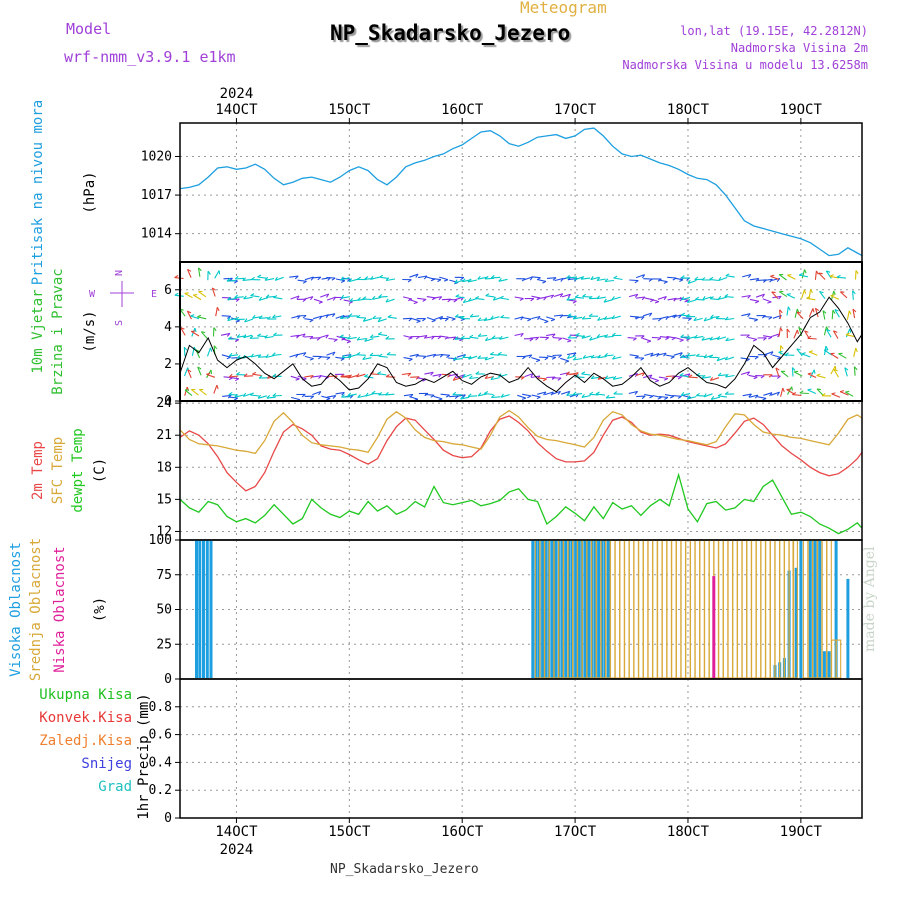 This screenshot has height=900, width=900. Describe the element at coordinates (516, 334) in the screenshot. I see `wind-arrows` at that location.